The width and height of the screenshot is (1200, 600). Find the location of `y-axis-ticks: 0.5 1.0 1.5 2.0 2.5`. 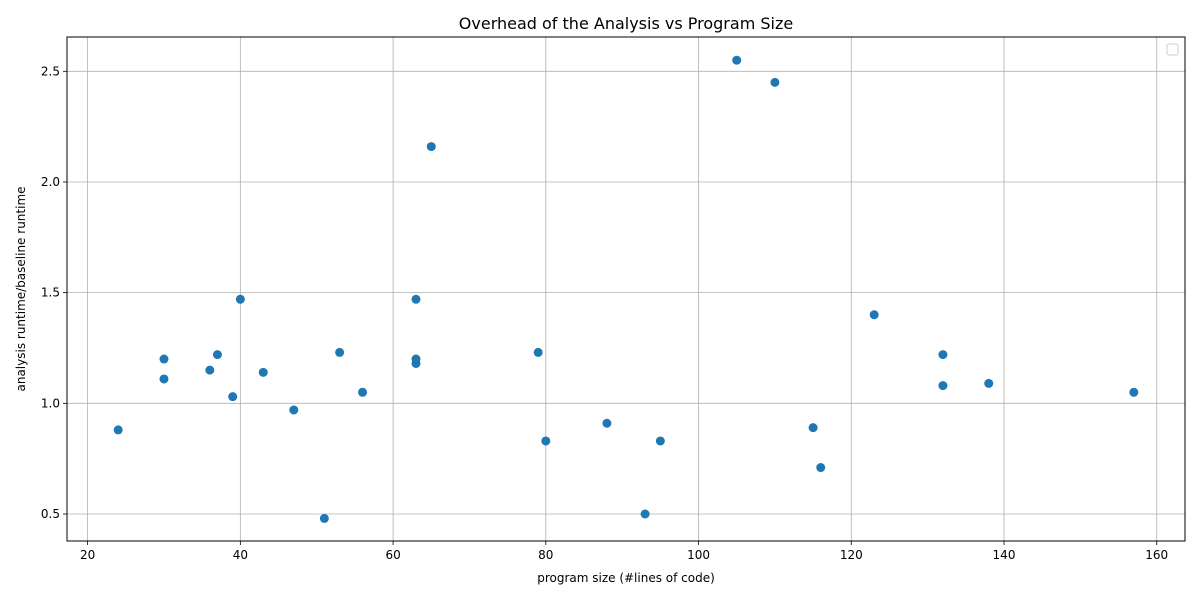

y-axis-ticks: 0.5 1.0 1.5 2.0 2.5 is located at coordinates (54, 292).